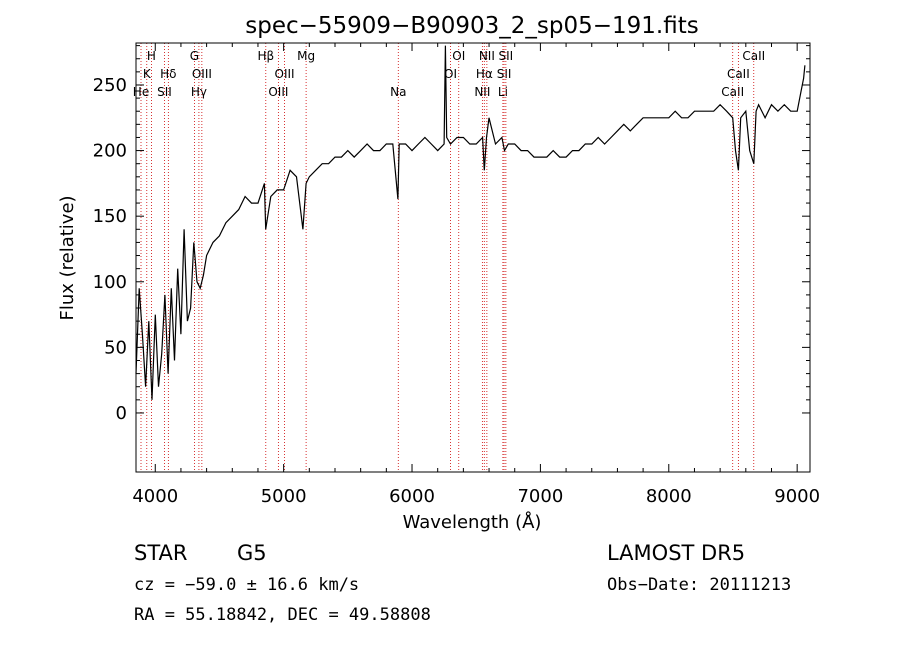 This screenshot has width=900, height=649. Describe the element at coordinates (252, 553) in the screenshot. I see `object-subclass: G5` at that location.